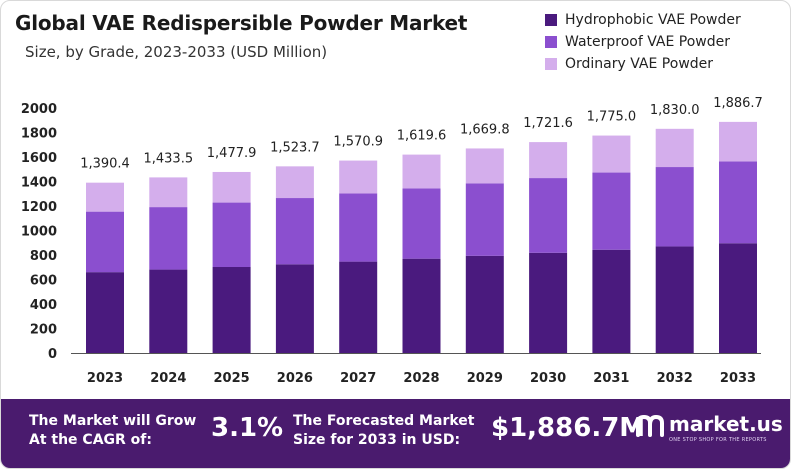 This screenshot has width=791, height=469. What do you see at coordinates (738, 103) in the screenshot?
I see `total-label-2033: 1,886.7` at bounding box center [738, 103].